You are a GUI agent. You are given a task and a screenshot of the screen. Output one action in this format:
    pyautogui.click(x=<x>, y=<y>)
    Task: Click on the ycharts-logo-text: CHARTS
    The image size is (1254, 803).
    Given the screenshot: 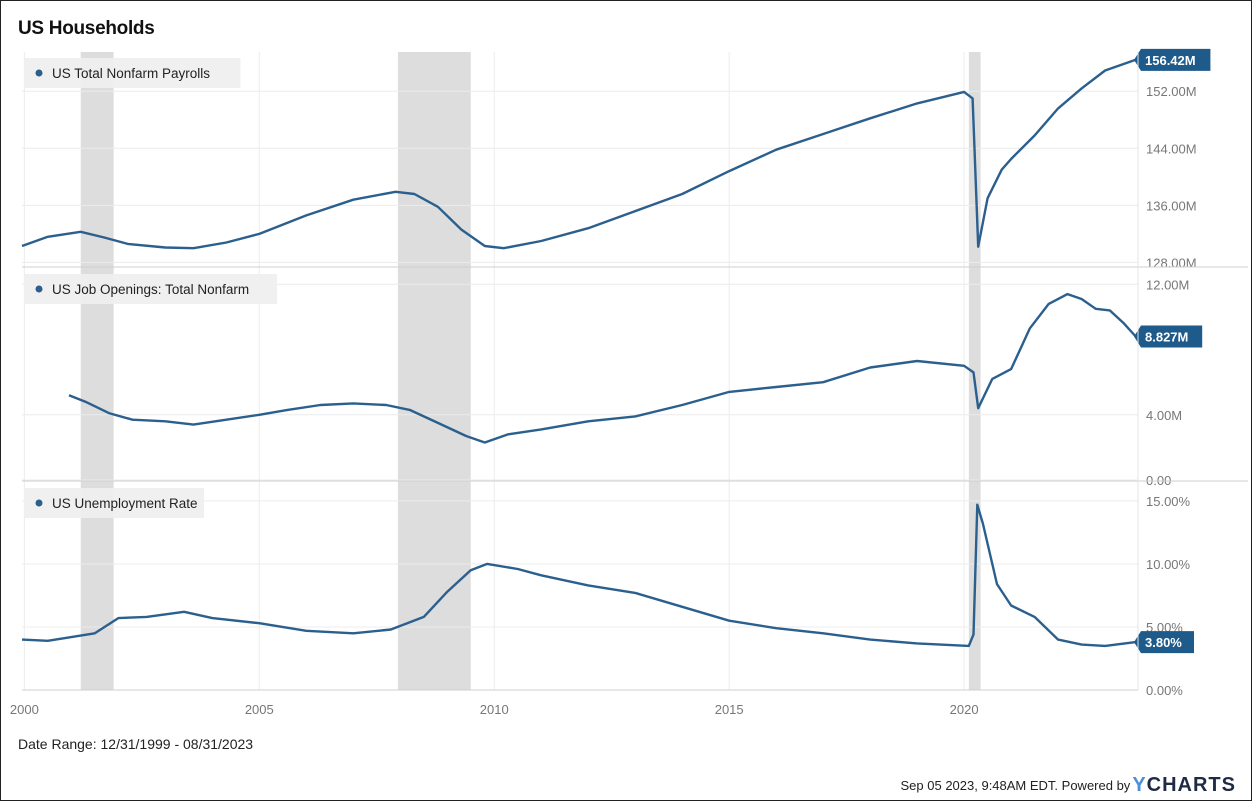 What is the action you would take?
    pyautogui.click(x=1191, y=785)
    